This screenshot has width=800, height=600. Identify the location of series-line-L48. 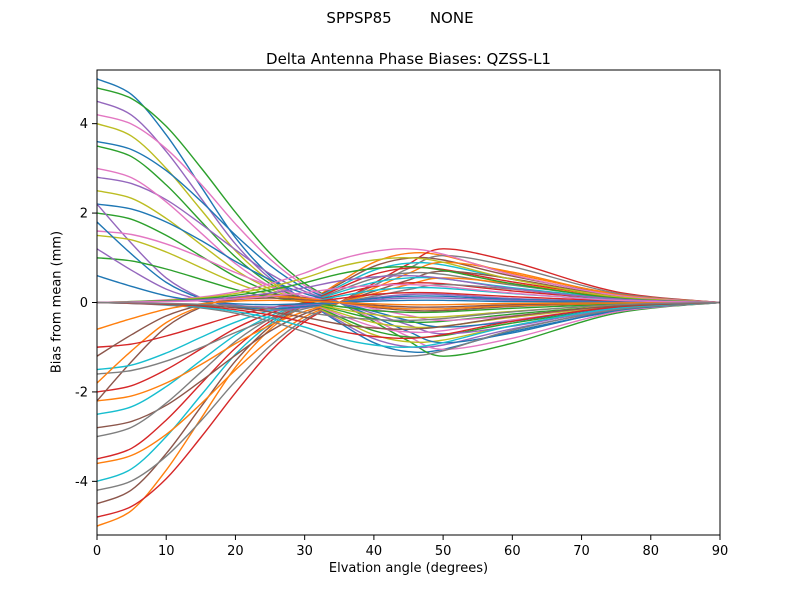
(408, 311).